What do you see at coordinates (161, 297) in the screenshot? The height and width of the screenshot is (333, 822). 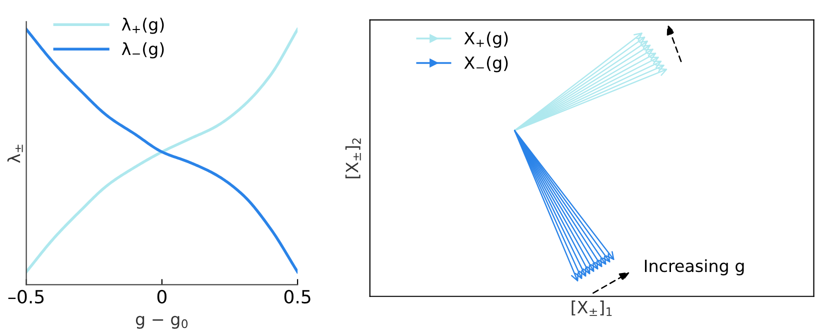 I see `x-tick-label: 0` at bounding box center [161, 297].